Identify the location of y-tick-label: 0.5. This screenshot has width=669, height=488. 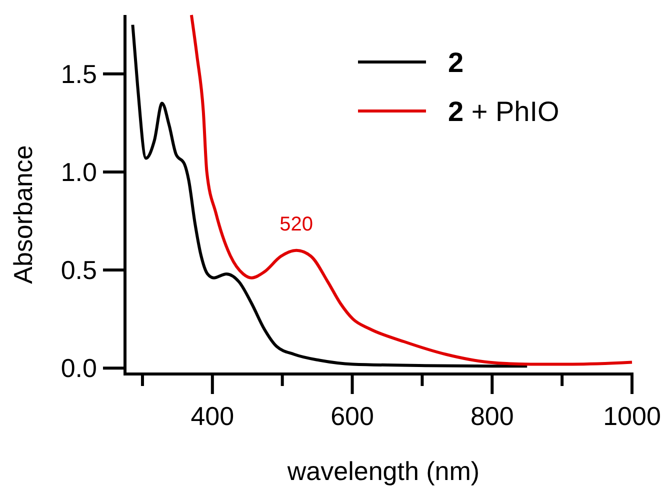
(78, 270).